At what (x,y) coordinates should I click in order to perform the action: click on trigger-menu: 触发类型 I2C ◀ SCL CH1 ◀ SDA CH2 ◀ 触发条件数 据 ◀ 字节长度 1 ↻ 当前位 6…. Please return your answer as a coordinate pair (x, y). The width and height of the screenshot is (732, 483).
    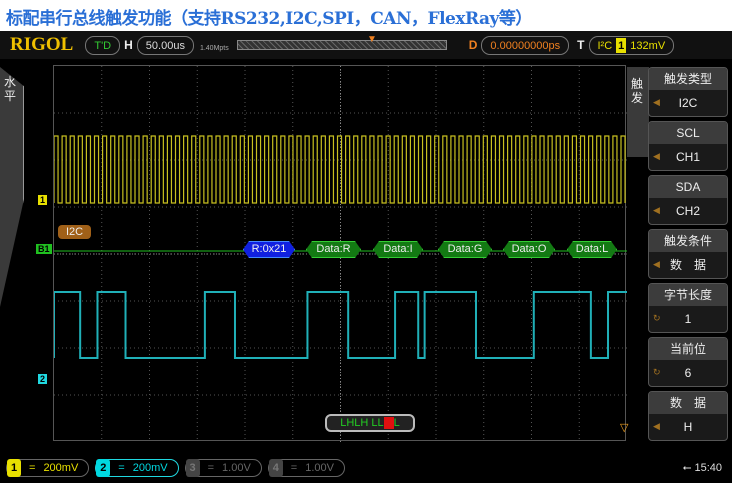
    Looking at the image, I should click on (688, 256).